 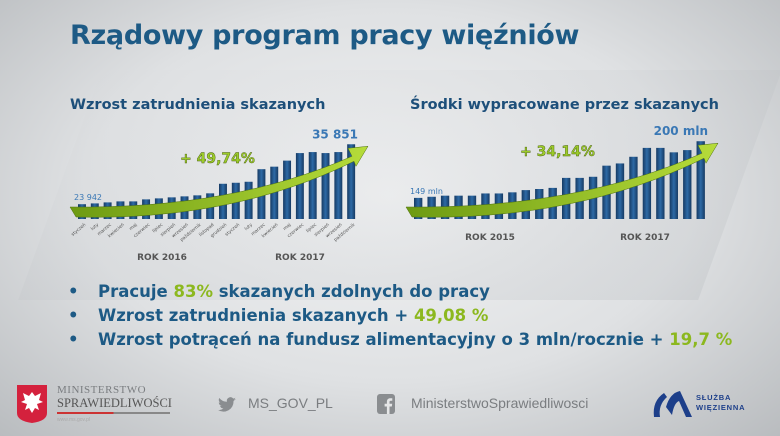 I want to click on facebook-page: MinisterstwoSprawiedliwosci, so click(x=500, y=403).